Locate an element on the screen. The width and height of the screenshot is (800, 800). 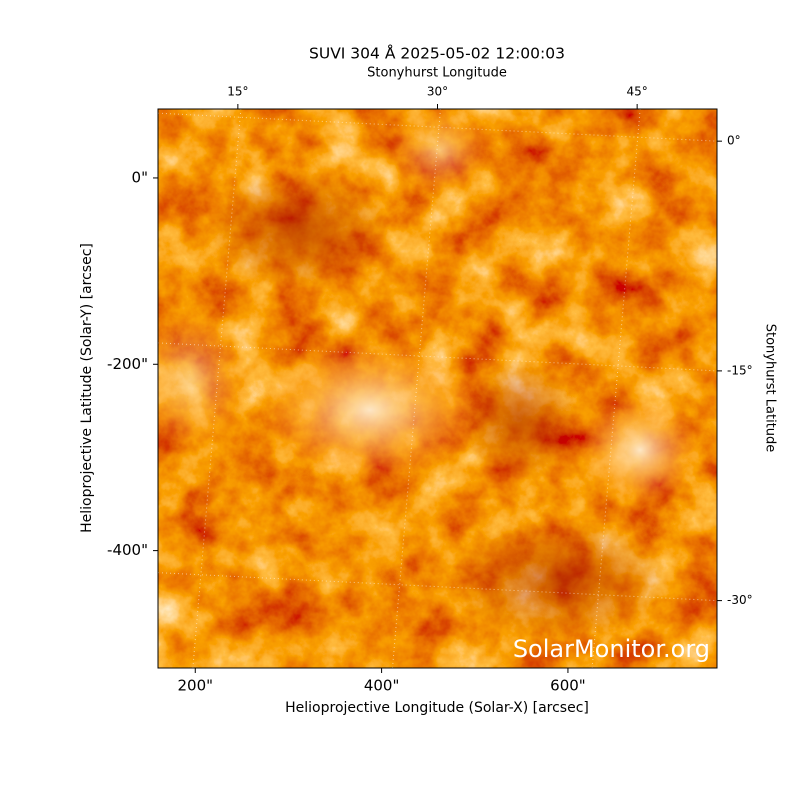
y-tick-label: 0" is located at coordinates (140, 177).